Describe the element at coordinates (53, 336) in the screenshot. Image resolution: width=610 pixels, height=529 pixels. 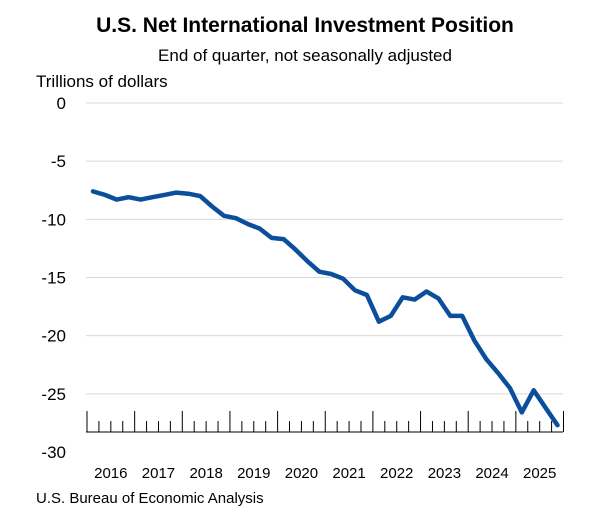
I see `y-tick-label: -20` at that location.